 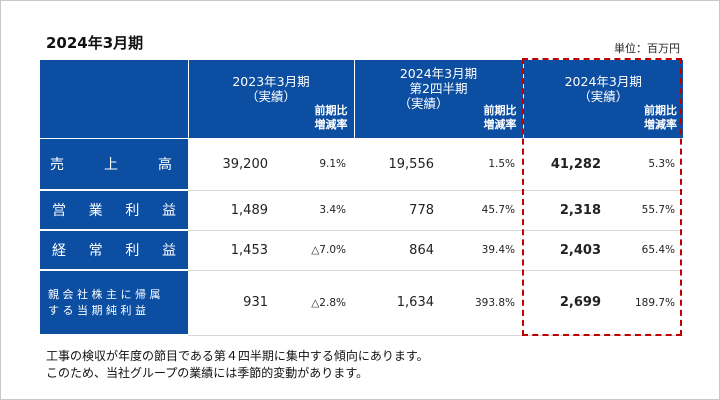 What do you see at coordinates (567, 250) in the screenshot?
I see `value-cell: 2,403` at bounding box center [567, 250].